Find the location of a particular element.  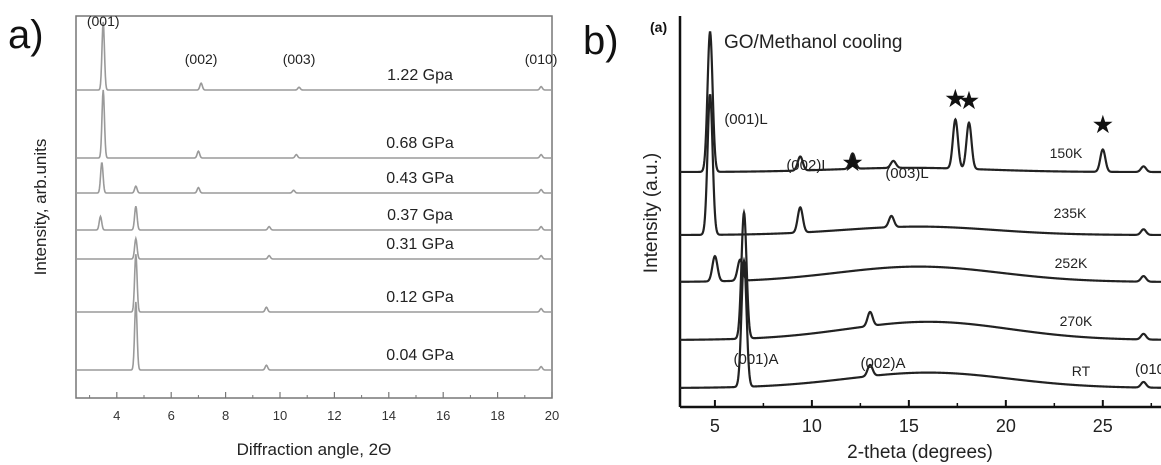

x-tick-label-b: 15 is located at coordinates (909, 426).